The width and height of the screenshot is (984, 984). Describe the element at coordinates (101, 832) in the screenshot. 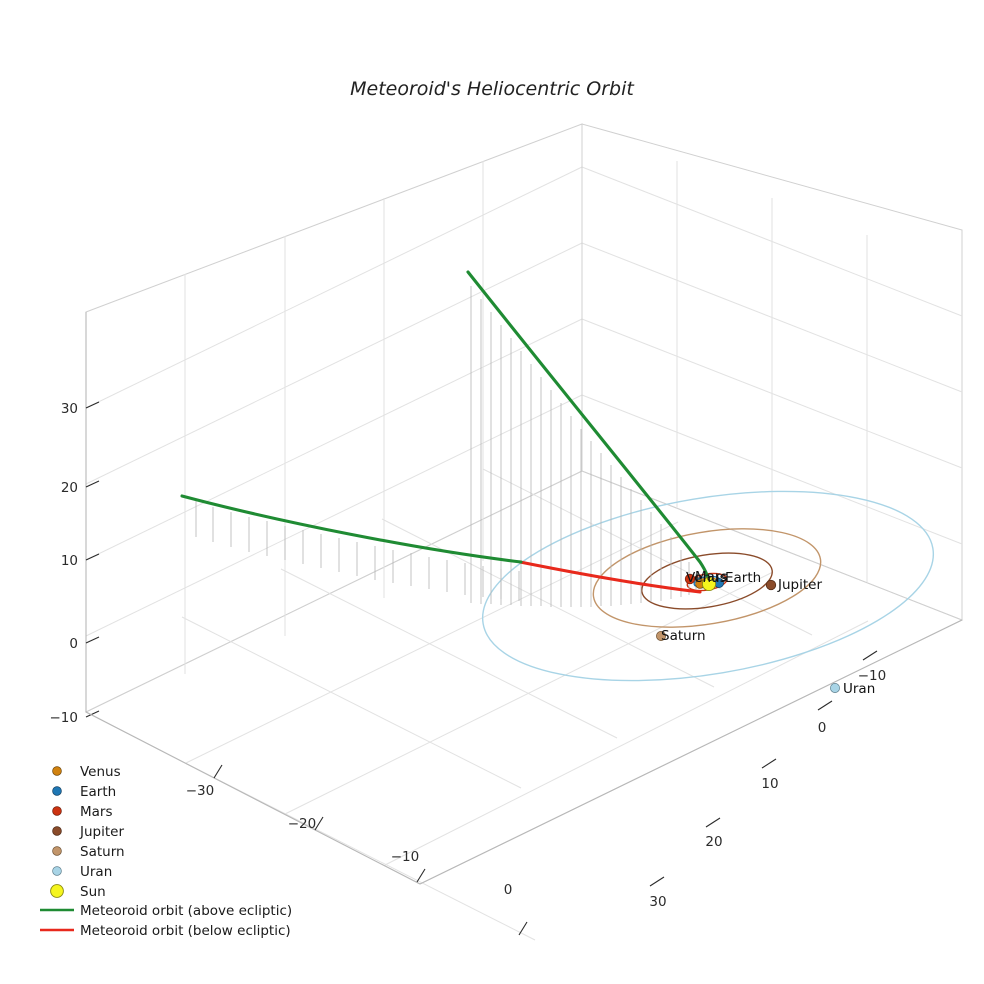

I see `legend-label-jupiter: Jupiter` at that location.